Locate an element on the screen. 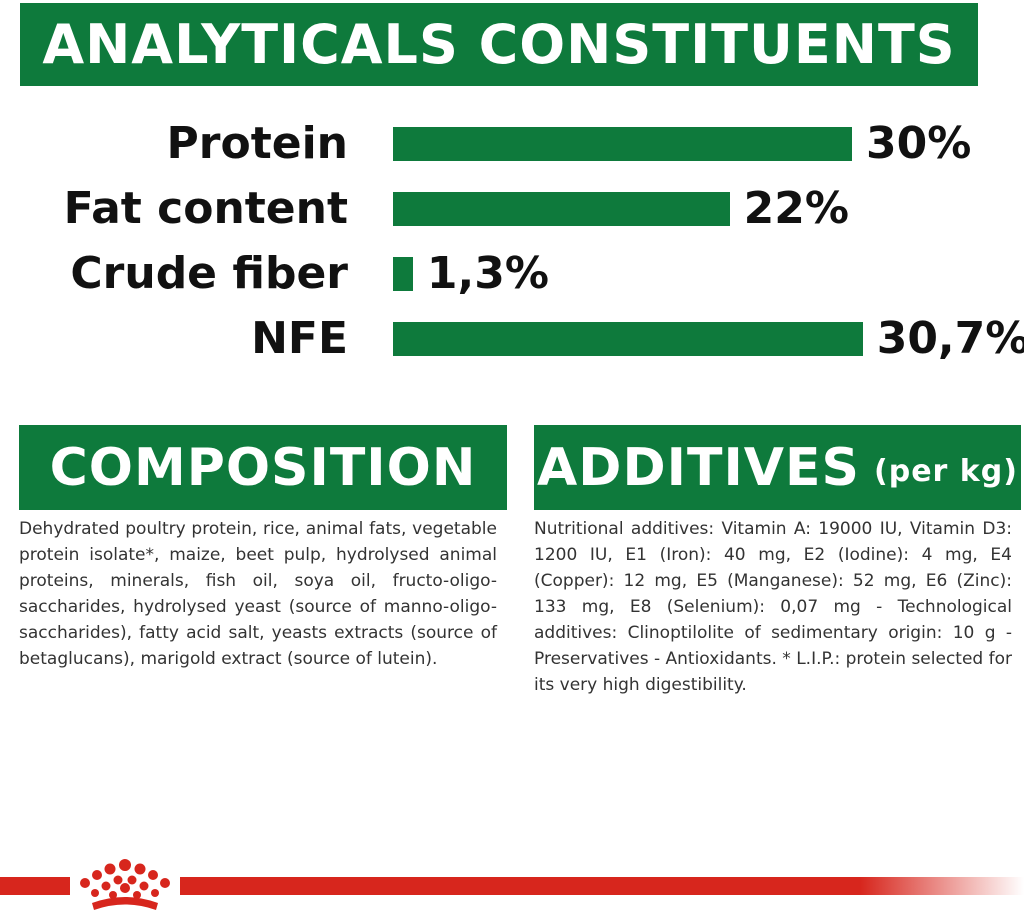  nutrient-label: Crude fiber is located at coordinates (209, 273).